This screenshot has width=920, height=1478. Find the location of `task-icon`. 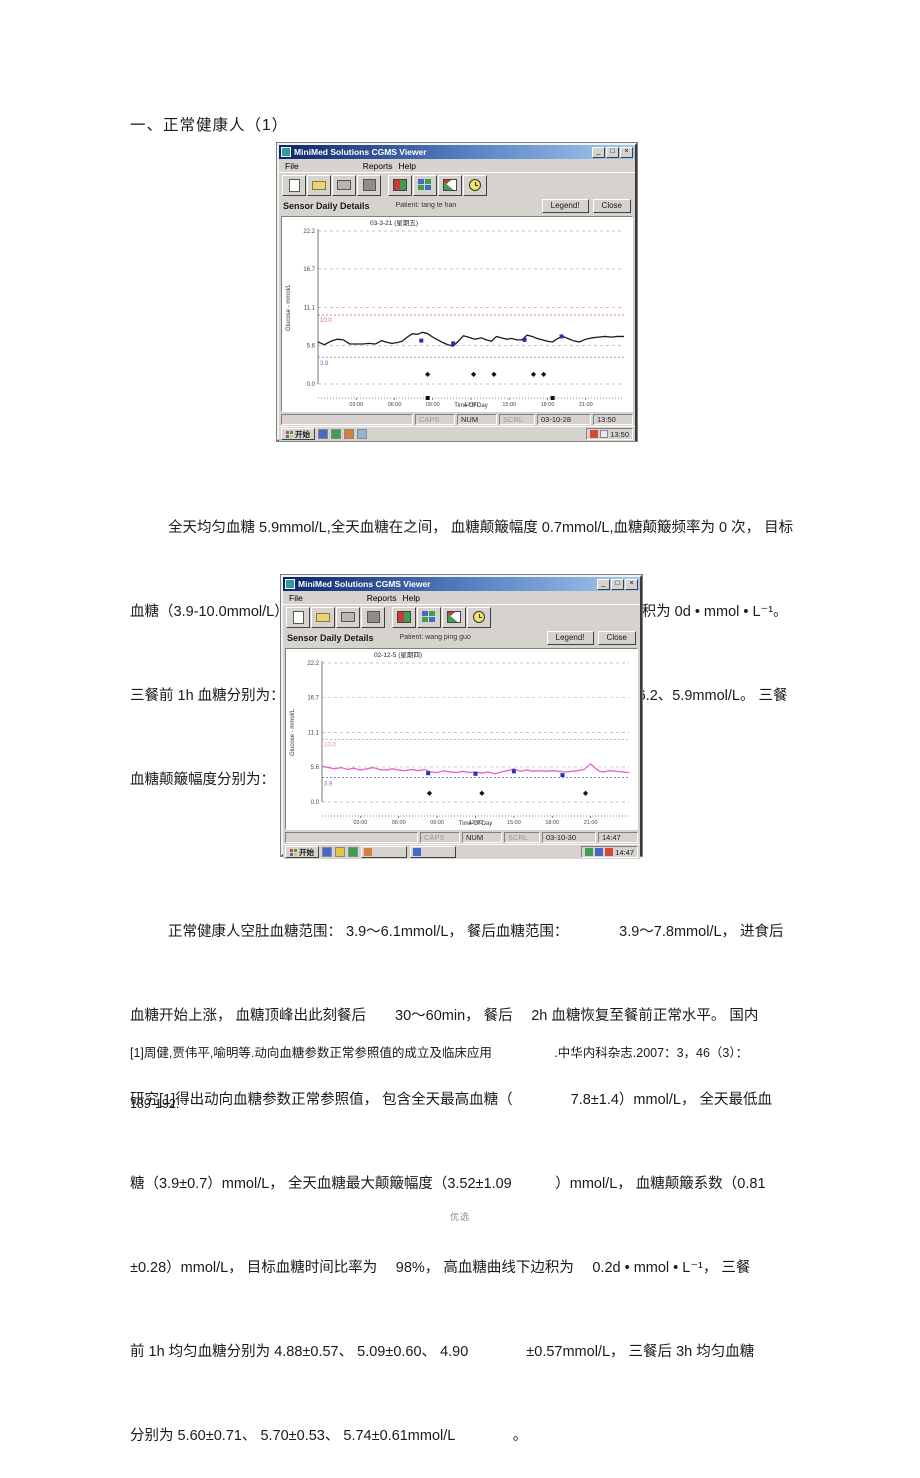

task-icon is located at coordinates (368, 852).